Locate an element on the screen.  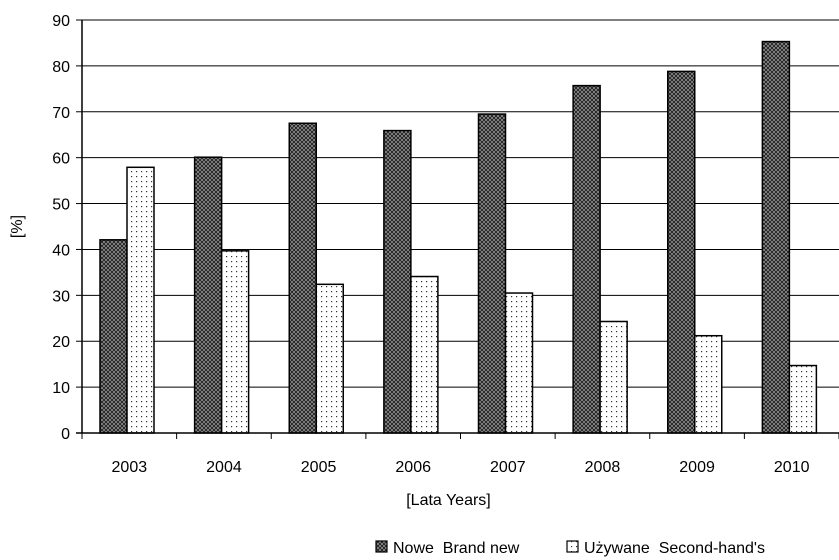
y-tick-label: 50 is located at coordinates (61, 205).